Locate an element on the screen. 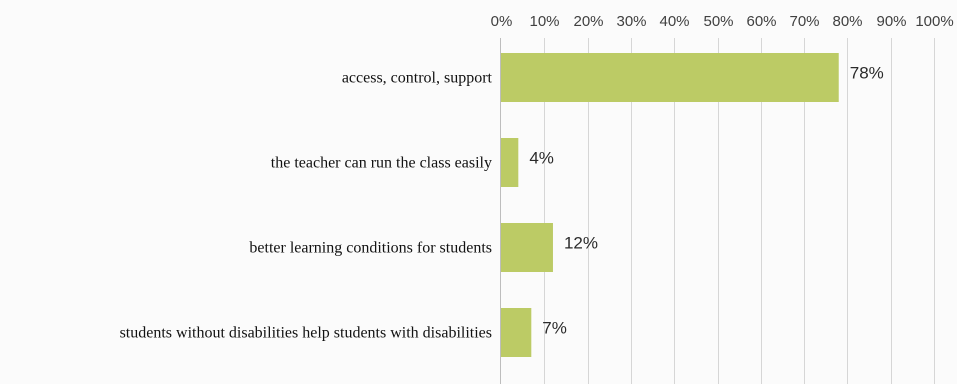 The image size is (957, 384). tick-label: 60% is located at coordinates (761, 21).